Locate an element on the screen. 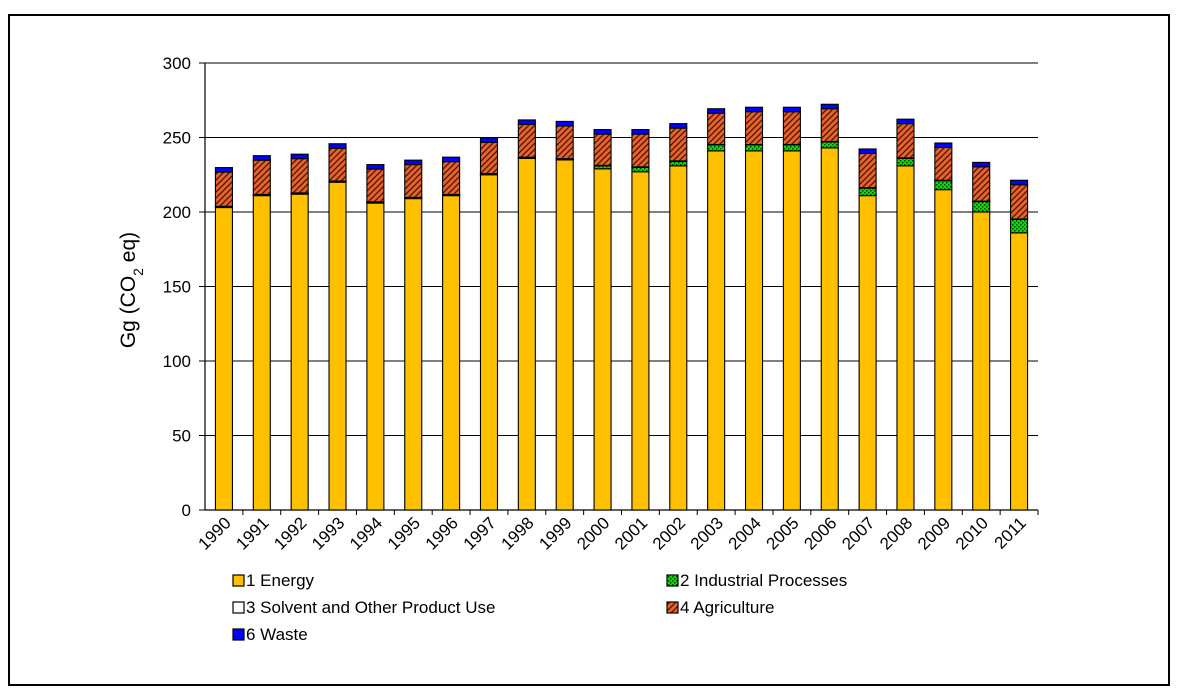  y-axis-label-subscript: 2 is located at coordinates (138, 272).